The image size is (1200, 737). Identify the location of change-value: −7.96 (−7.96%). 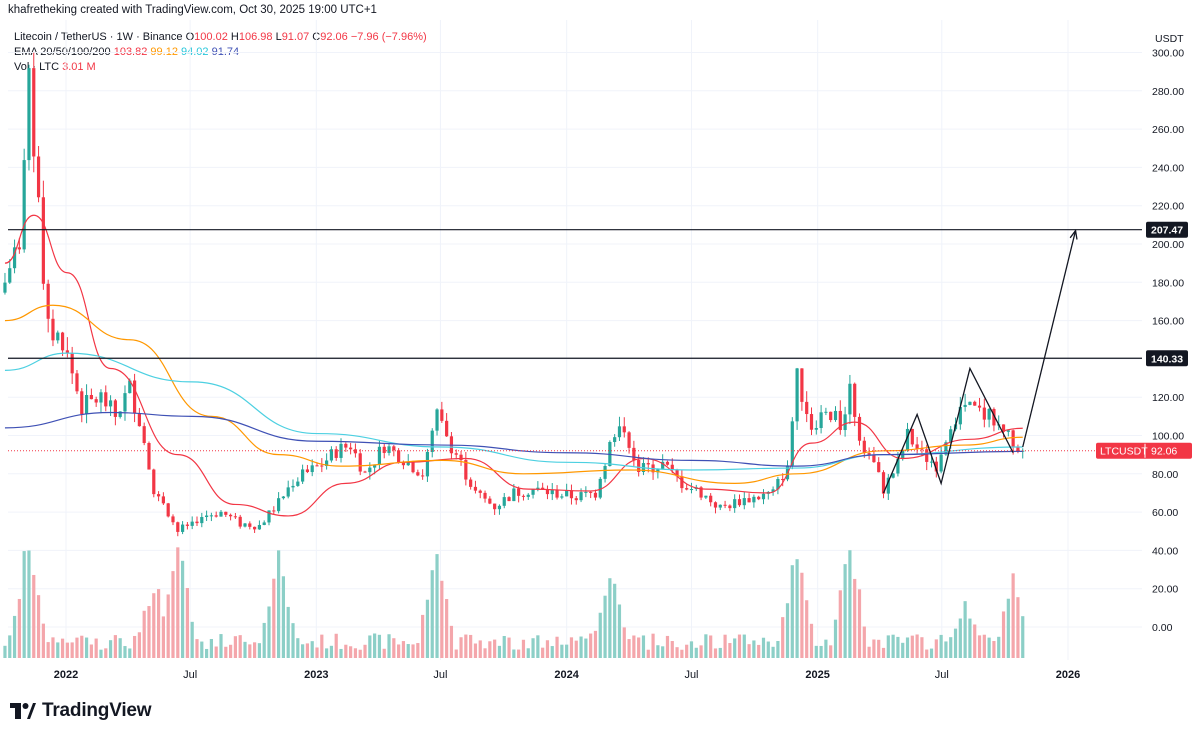
(388, 37).